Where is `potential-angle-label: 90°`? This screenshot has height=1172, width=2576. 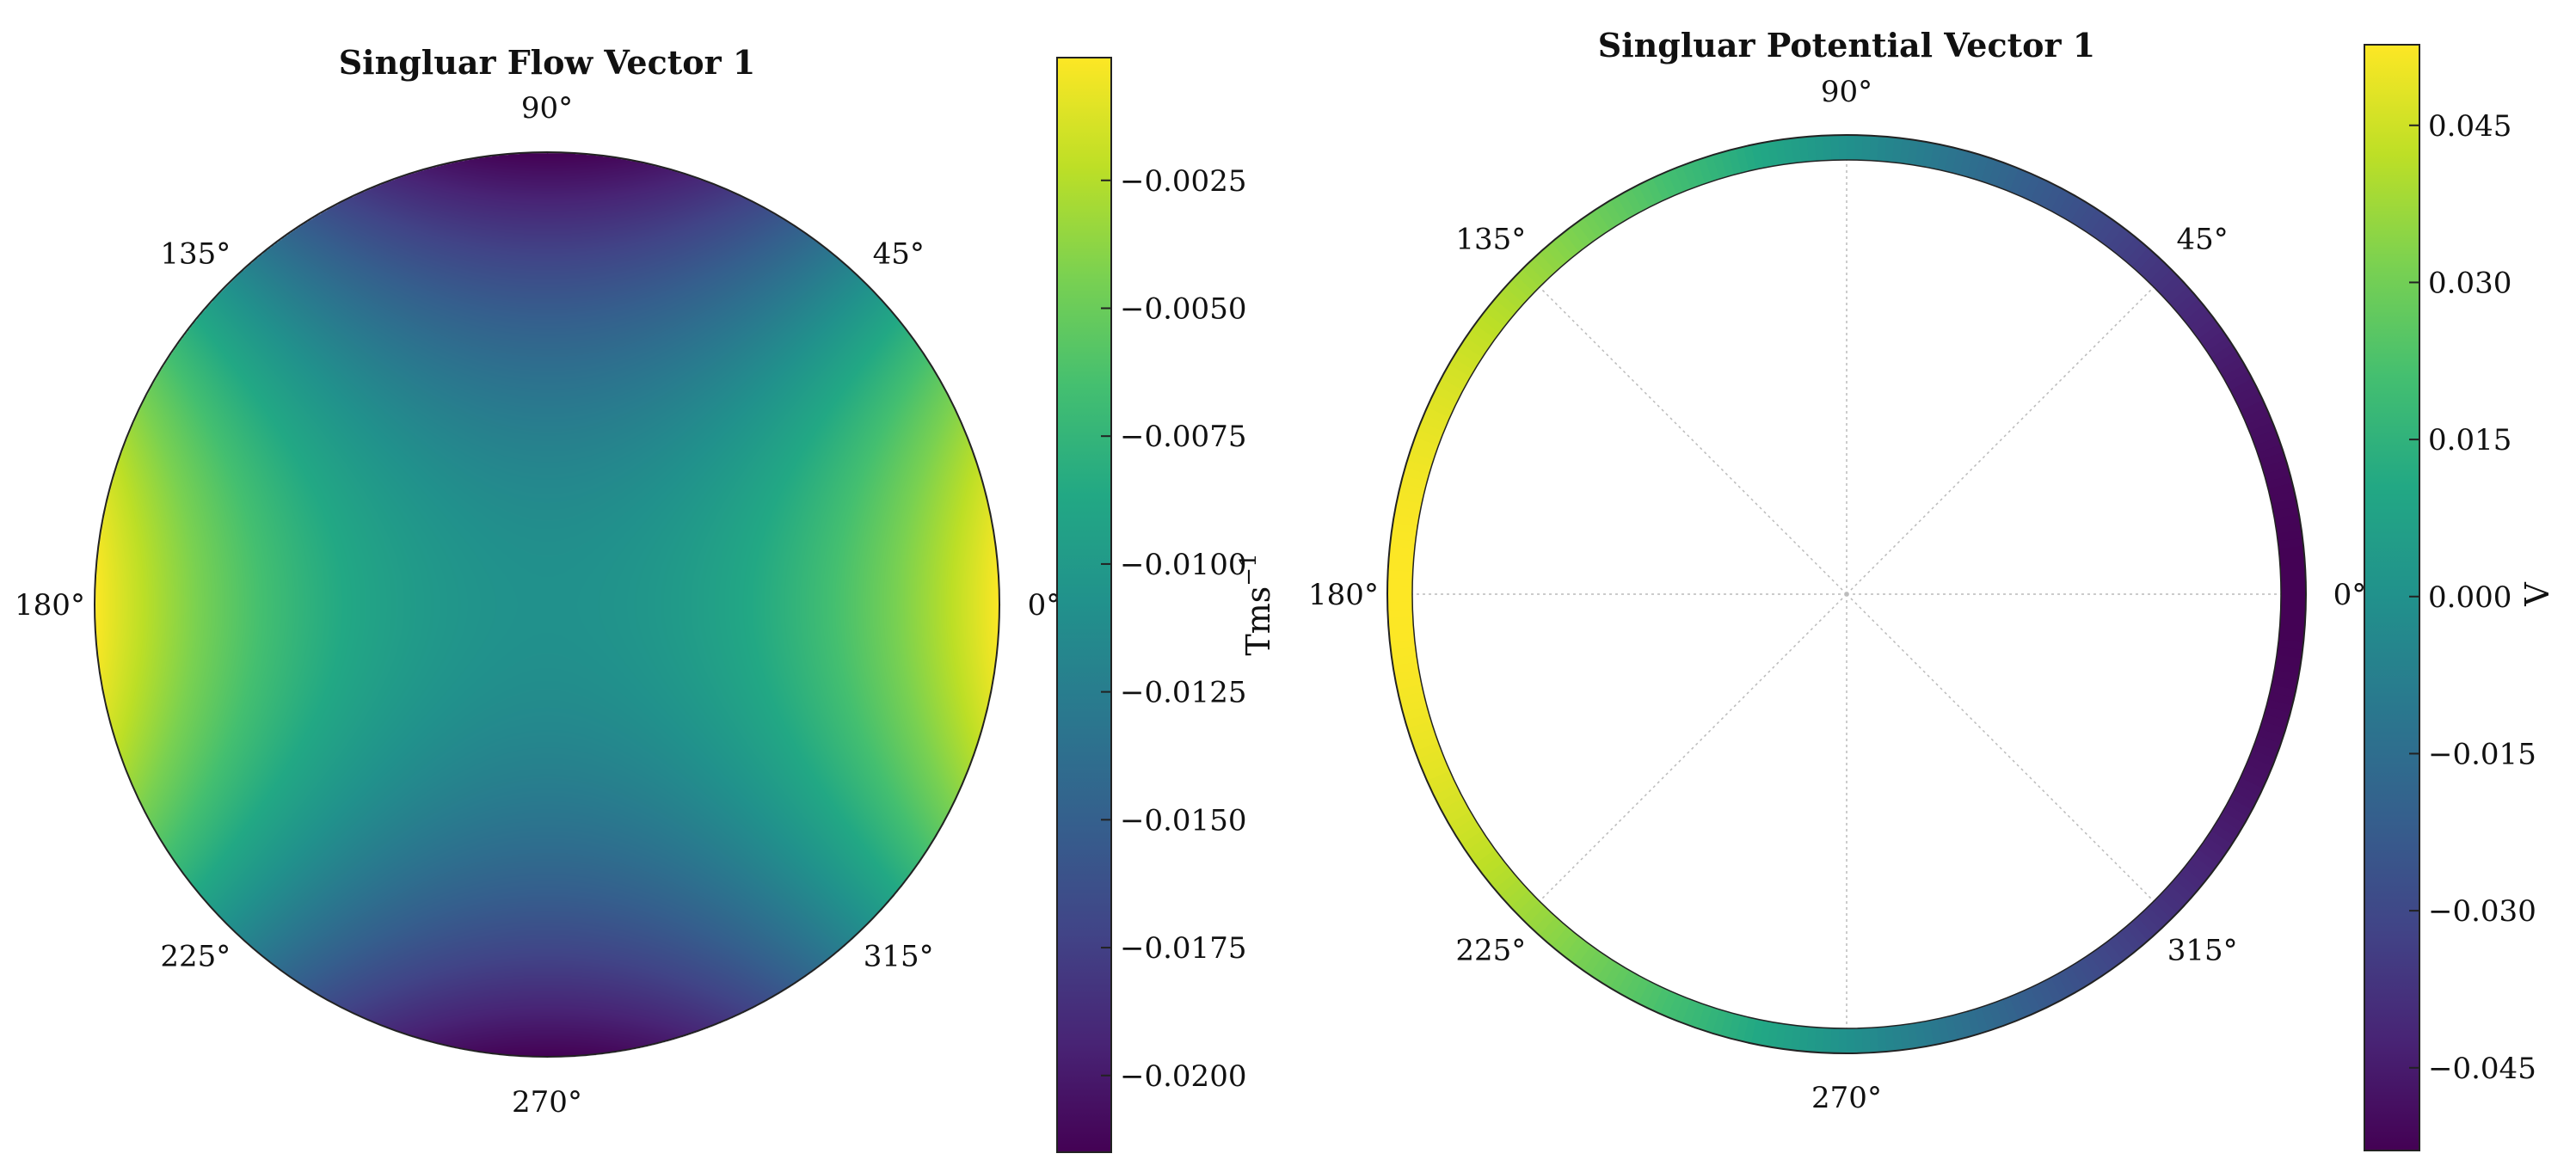
potential-angle-label: 90° is located at coordinates (1847, 92).